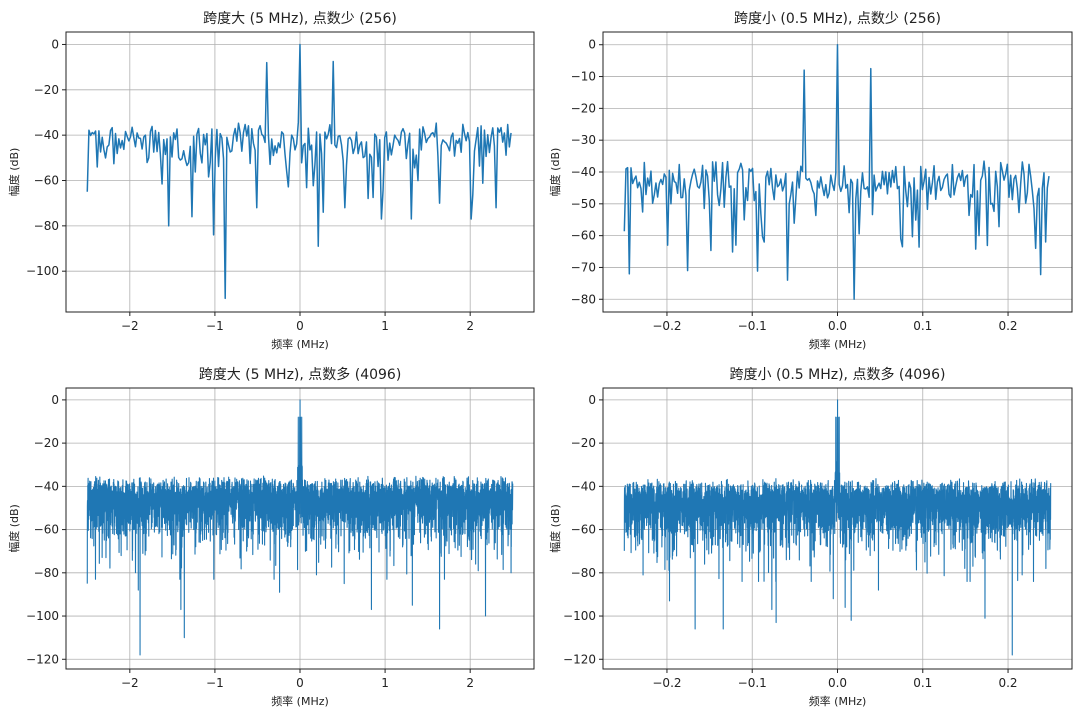  Describe the element at coordinates (583, 77) in the screenshot. I see `y-tick-label: −10` at that location.